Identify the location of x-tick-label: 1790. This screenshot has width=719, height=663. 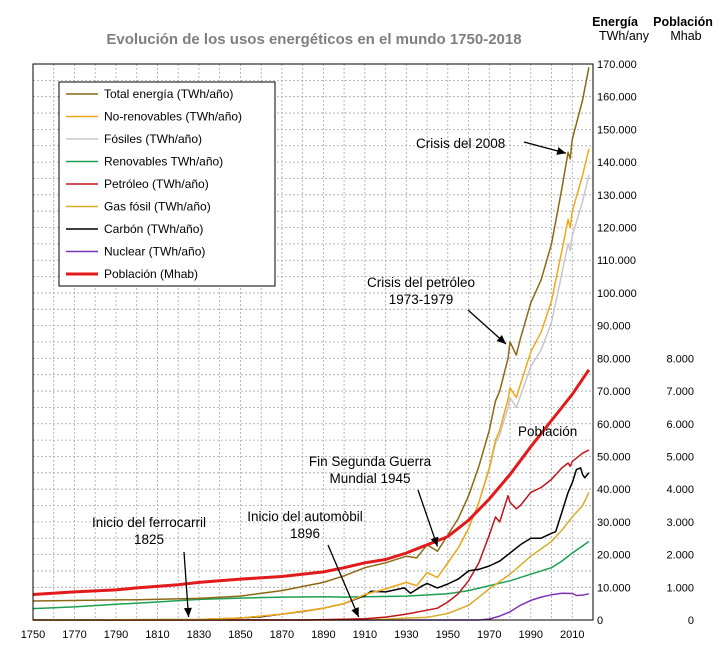
(116, 635).